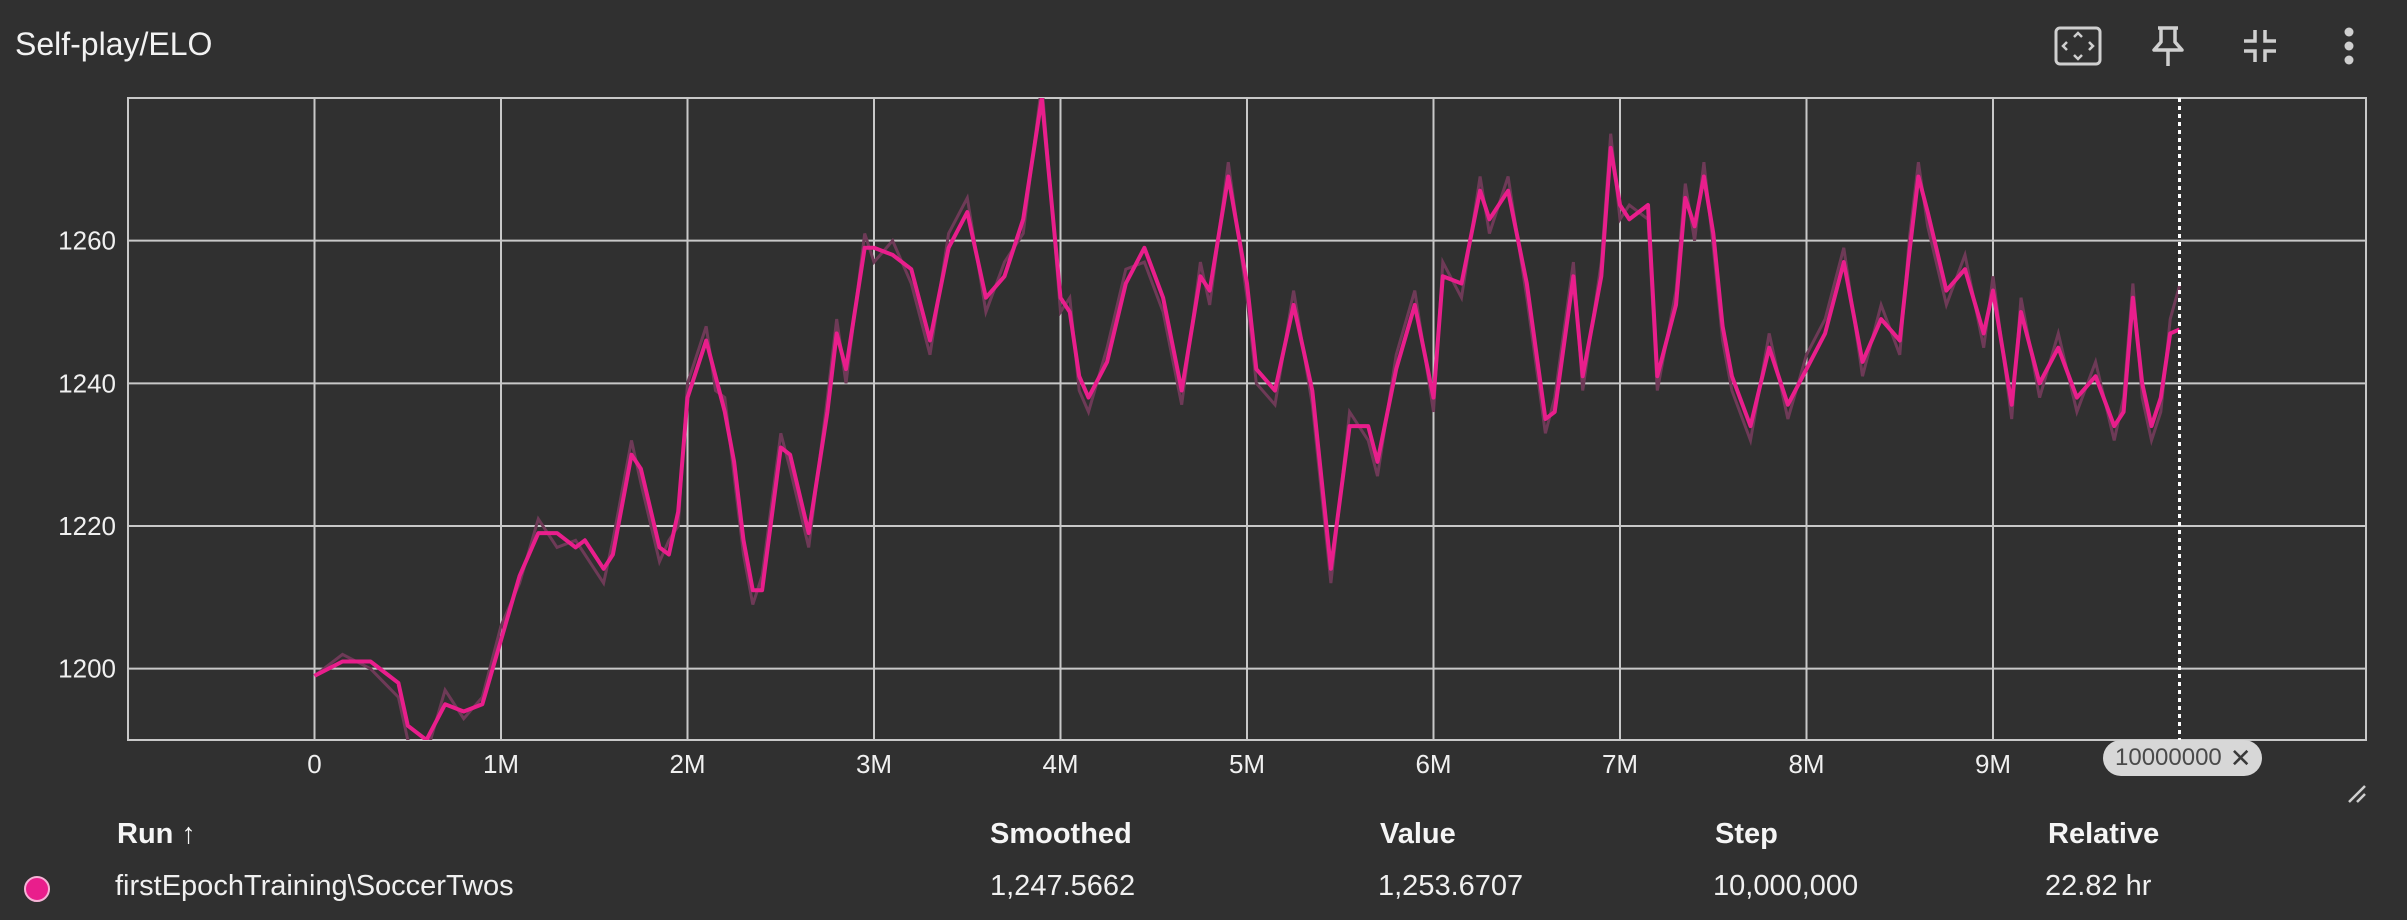 This screenshot has height=920, width=2407. What do you see at coordinates (1060, 764) in the screenshot?
I see `x-tick-label: 4M` at bounding box center [1060, 764].